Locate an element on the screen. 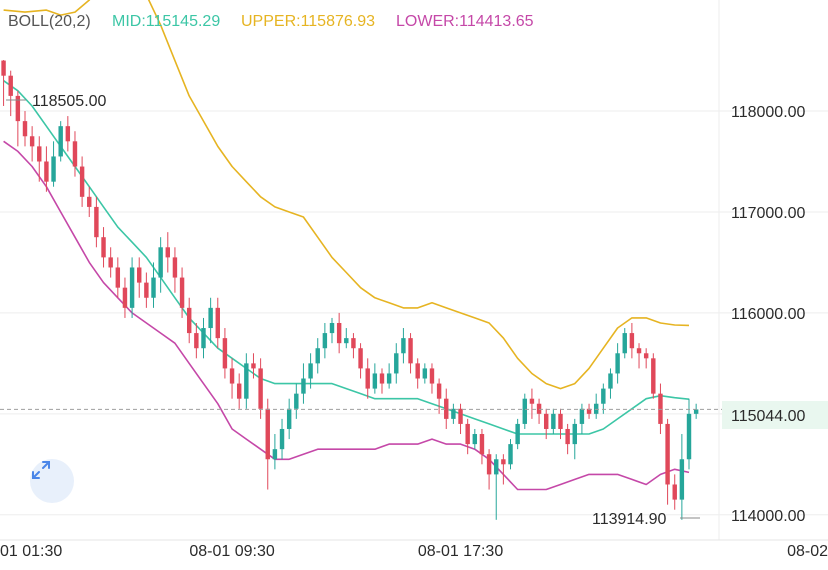  y-tick-label: 116000.00 is located at coordinates (768, 314).